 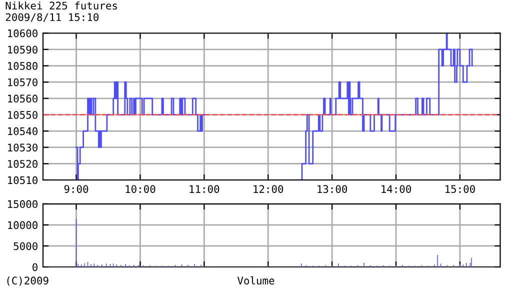 What do you see at coordinates (23, 98) in the screenshot?
I see `y-tick-label: 10560` at bounding box center [23, 98].